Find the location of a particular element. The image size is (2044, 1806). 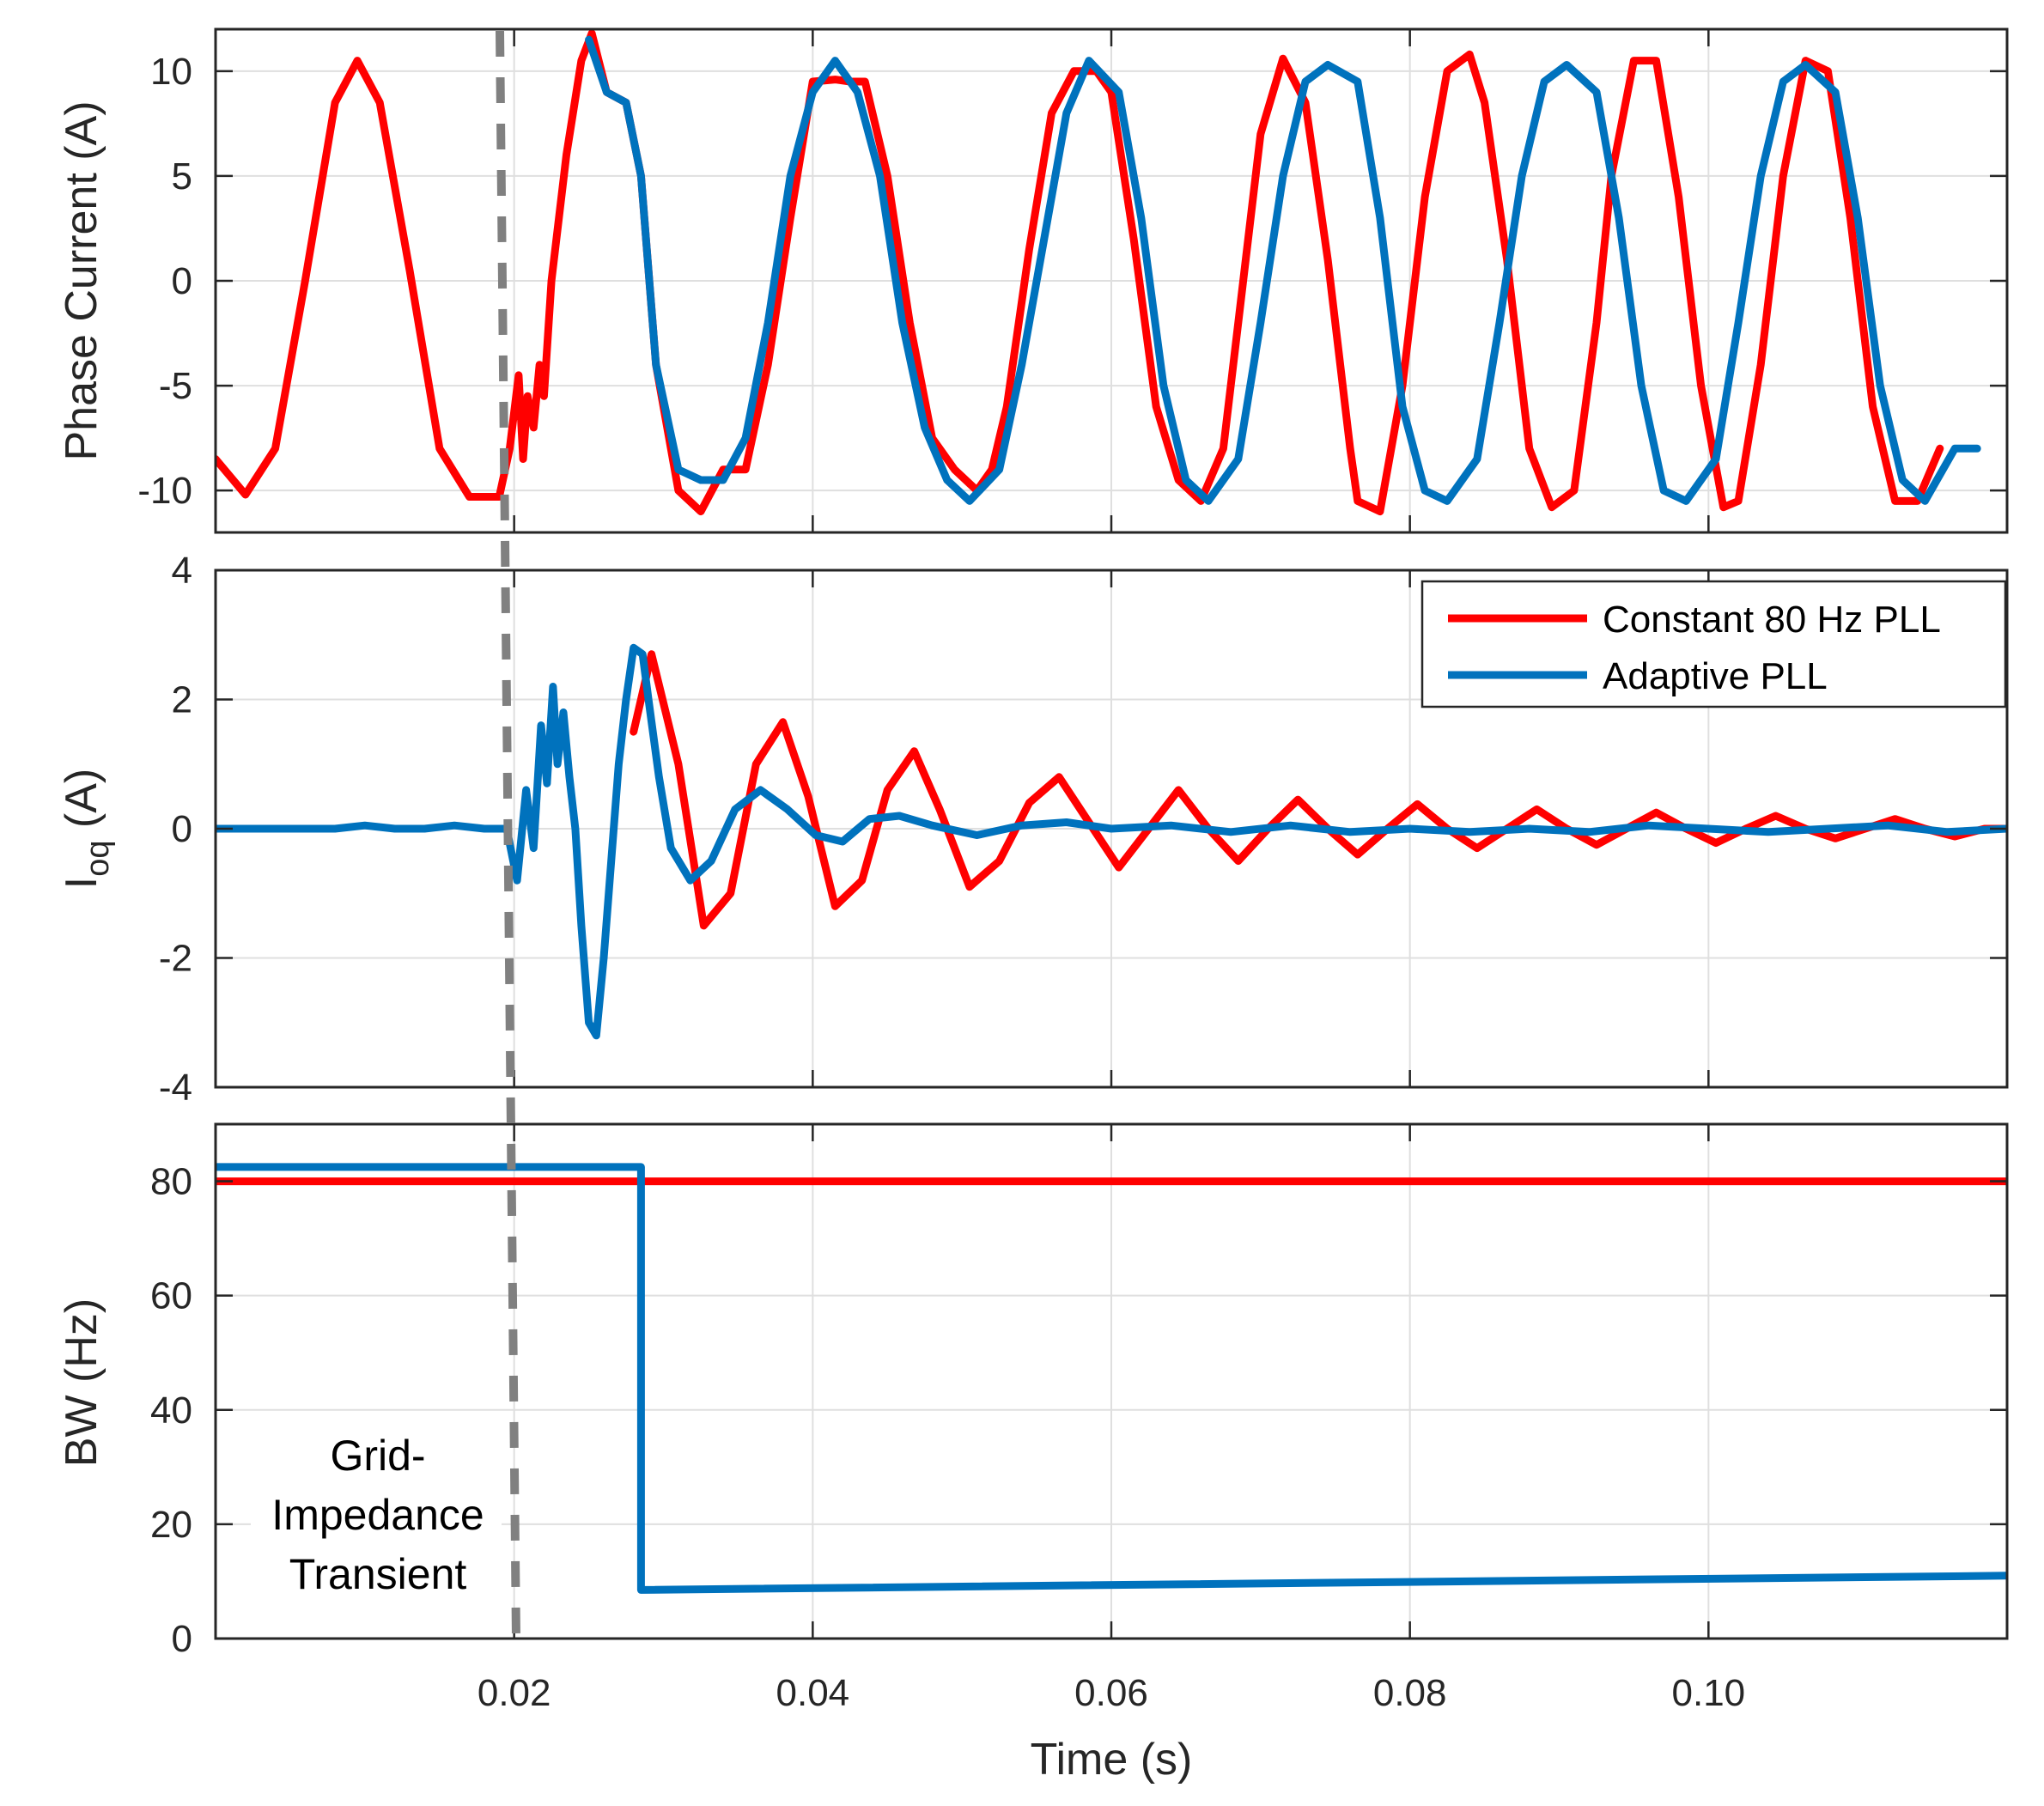

phase-current-ytick-label: 0 is located at coordinates (182, 281).